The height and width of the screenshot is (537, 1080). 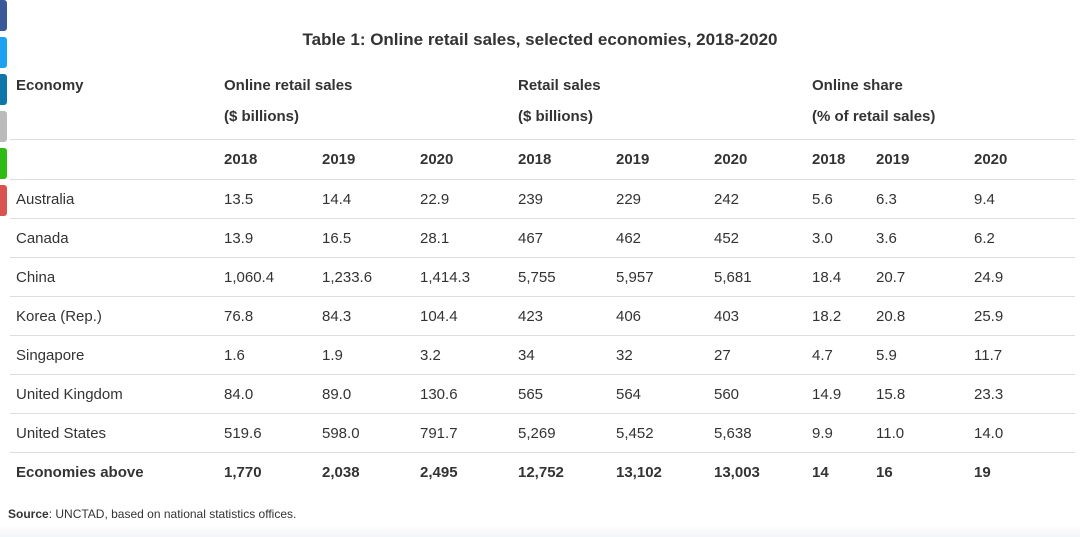 What do you see at coordinates (659, 472) in the screenshot?
I see `value-cell: 13,102` at bounding box center [659, 472].